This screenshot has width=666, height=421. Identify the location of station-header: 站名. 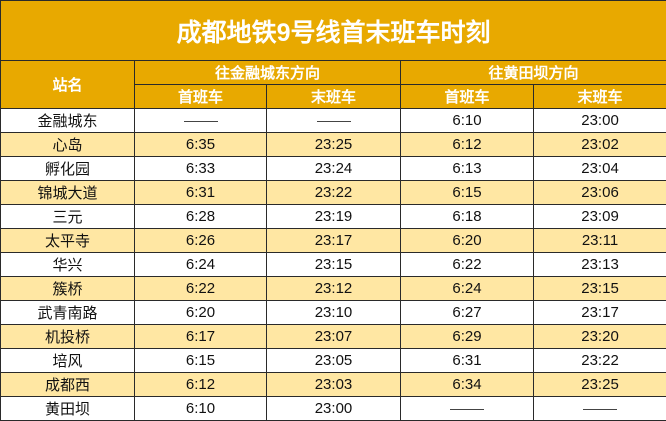
(67, 84).